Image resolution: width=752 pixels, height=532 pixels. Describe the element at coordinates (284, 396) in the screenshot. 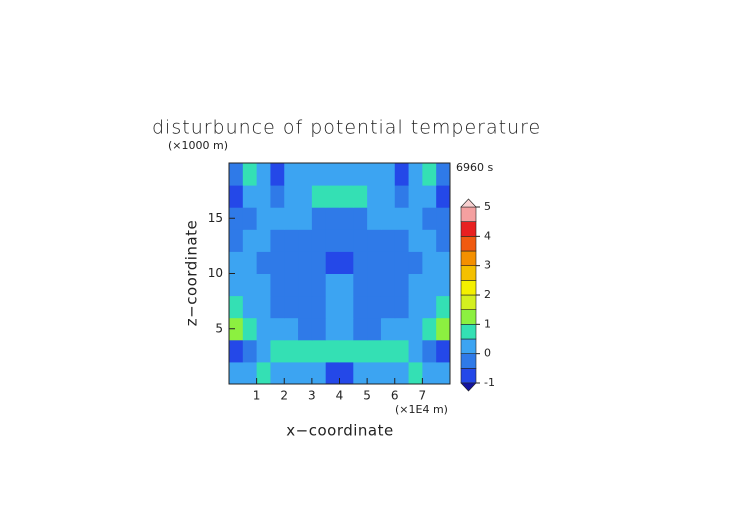

I see `x-tick-label: 2` at that location.